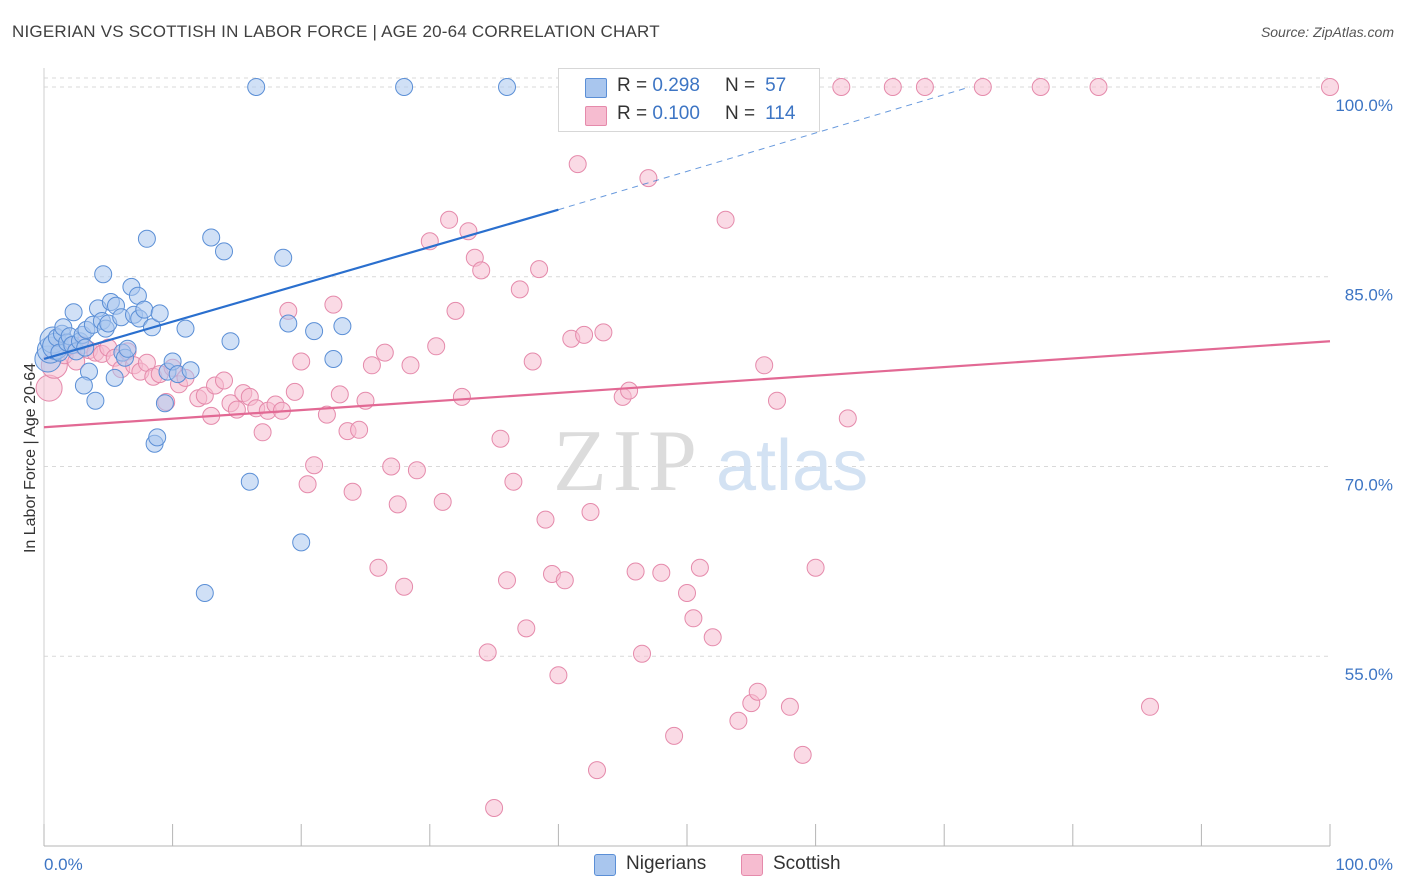 This screenshot has height=892, width=1406. I want to click on scottish-swatch, so click(596, 116).